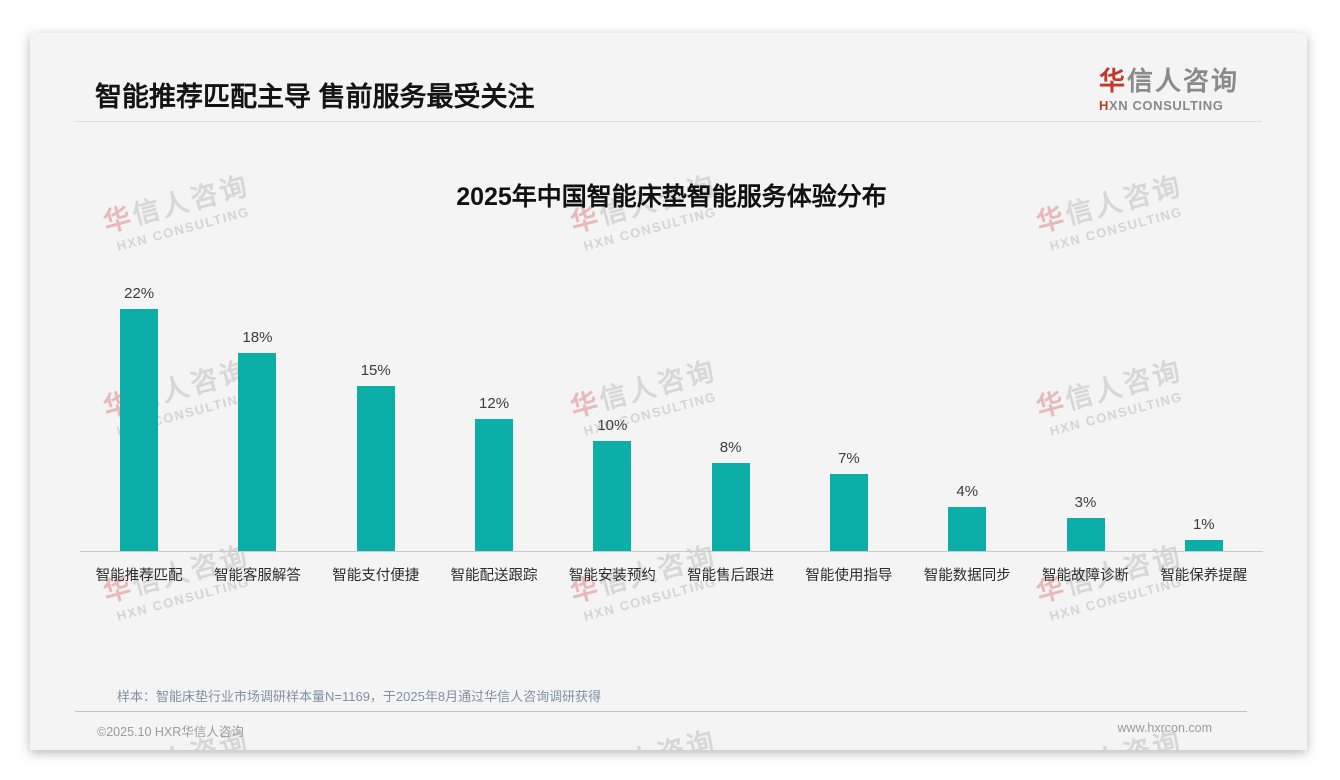  What do you see at coordinates (730, 447) in the screenshot?
I see `bar-value-label: 8%` at bounding box center [730, 447].